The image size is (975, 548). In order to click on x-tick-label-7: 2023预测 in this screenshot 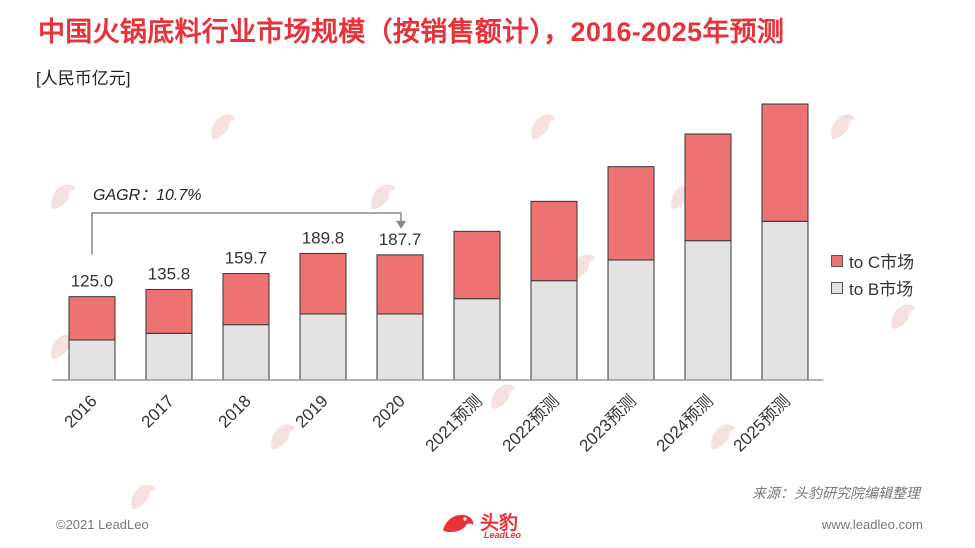, I will do `click(608, 423)`.